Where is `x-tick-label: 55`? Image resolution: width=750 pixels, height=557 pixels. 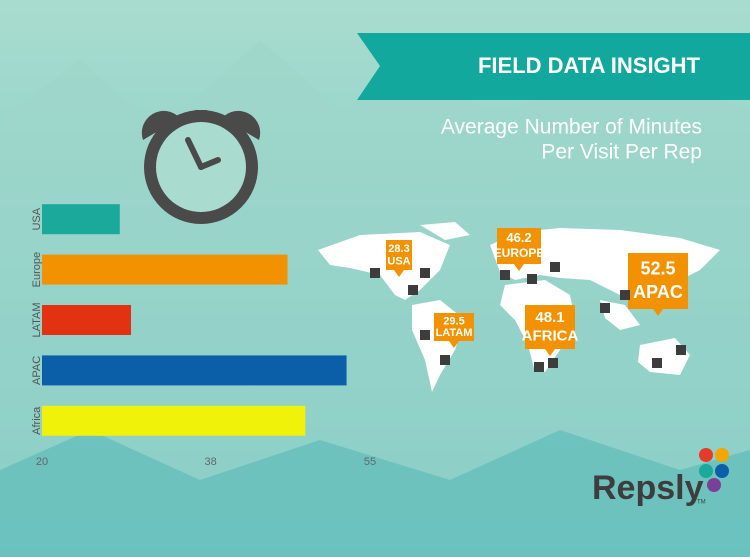
x-tick-label: 55 is located at coordinates (370, 462).